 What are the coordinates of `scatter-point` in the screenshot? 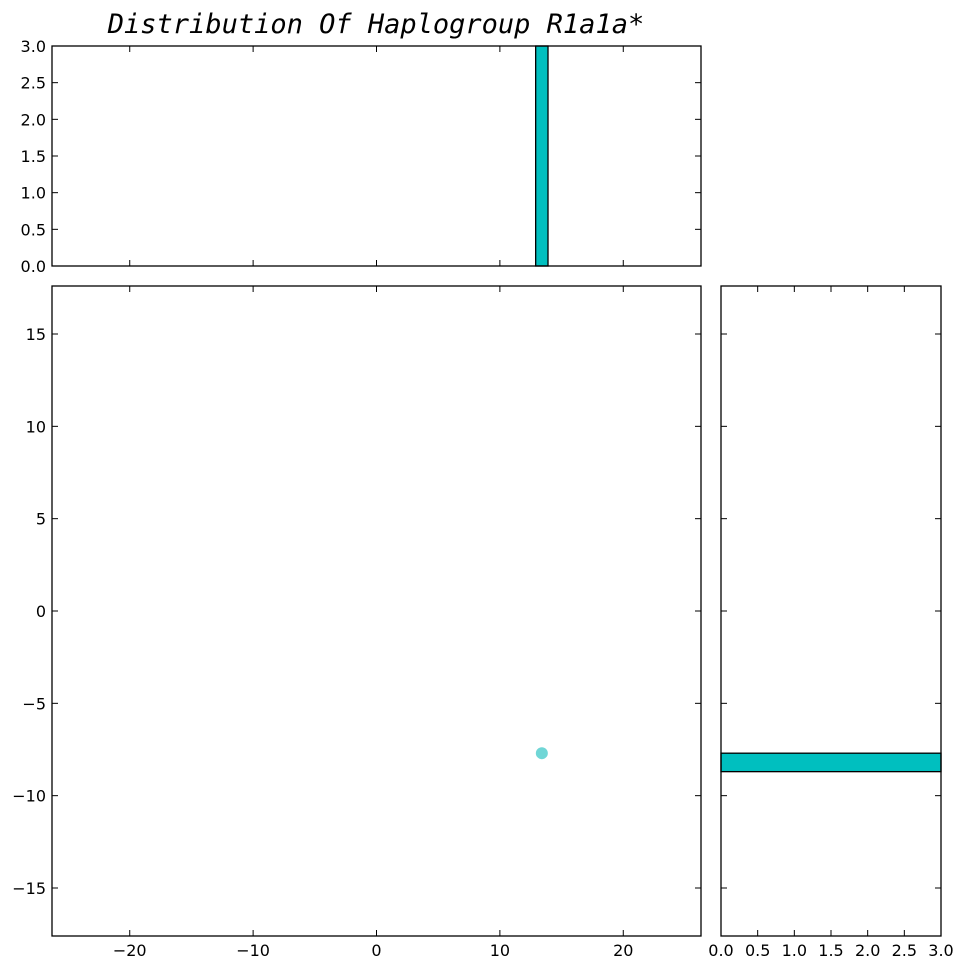 It's located at (541, 753).